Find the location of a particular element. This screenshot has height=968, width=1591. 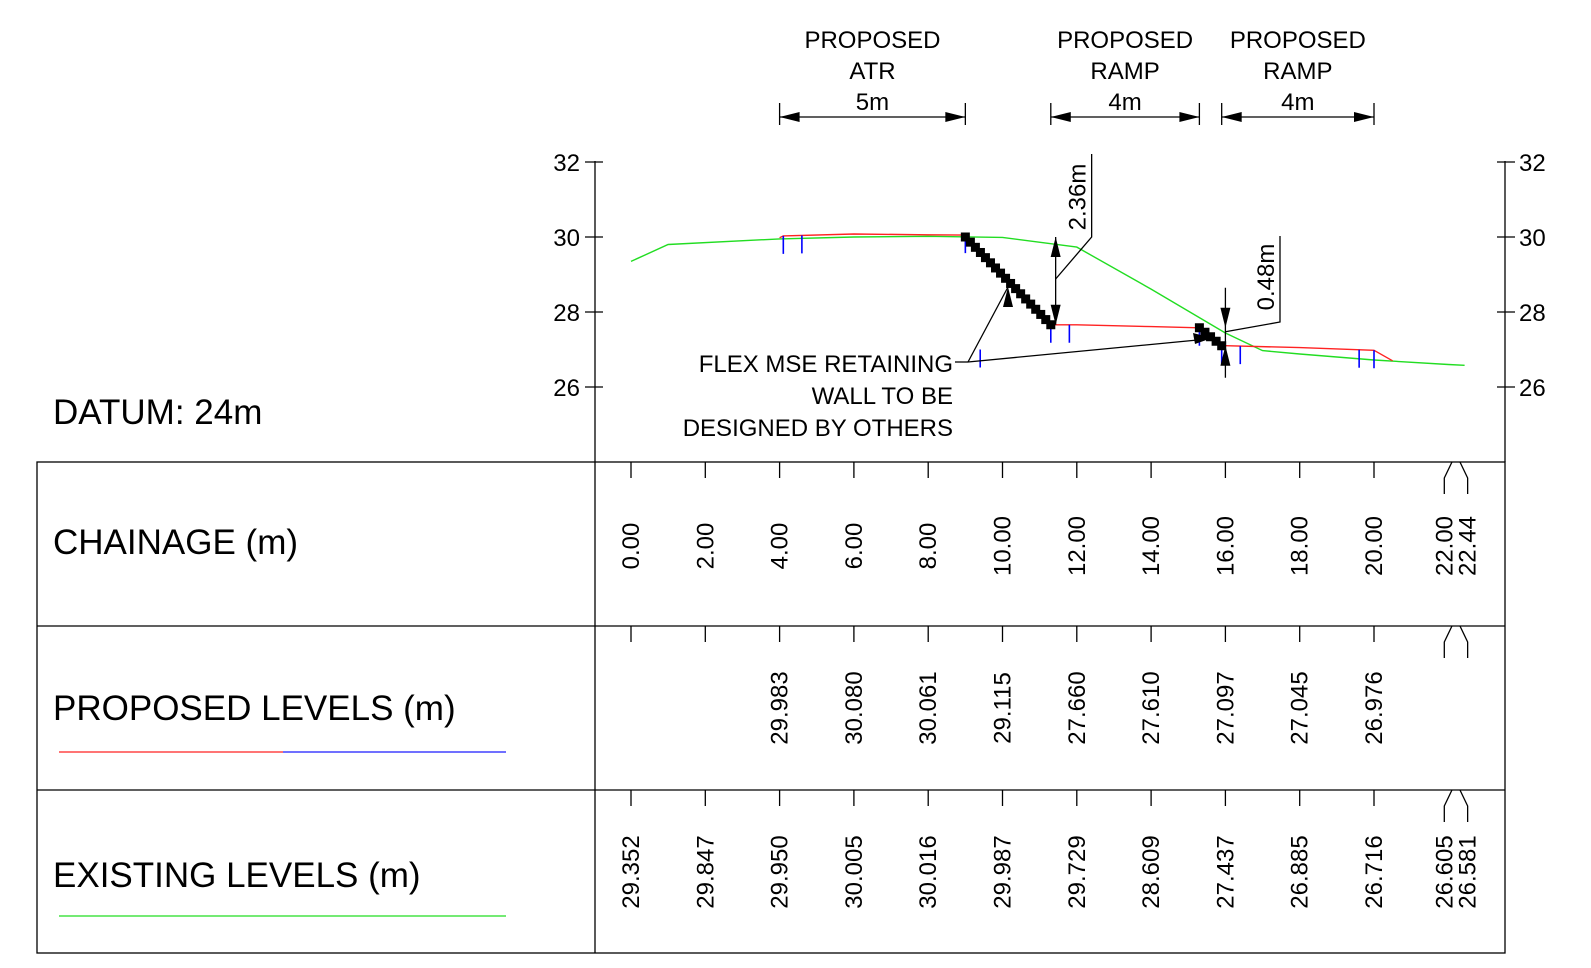

existing-level-label: 29.352 is located at coordinates (631, 871).